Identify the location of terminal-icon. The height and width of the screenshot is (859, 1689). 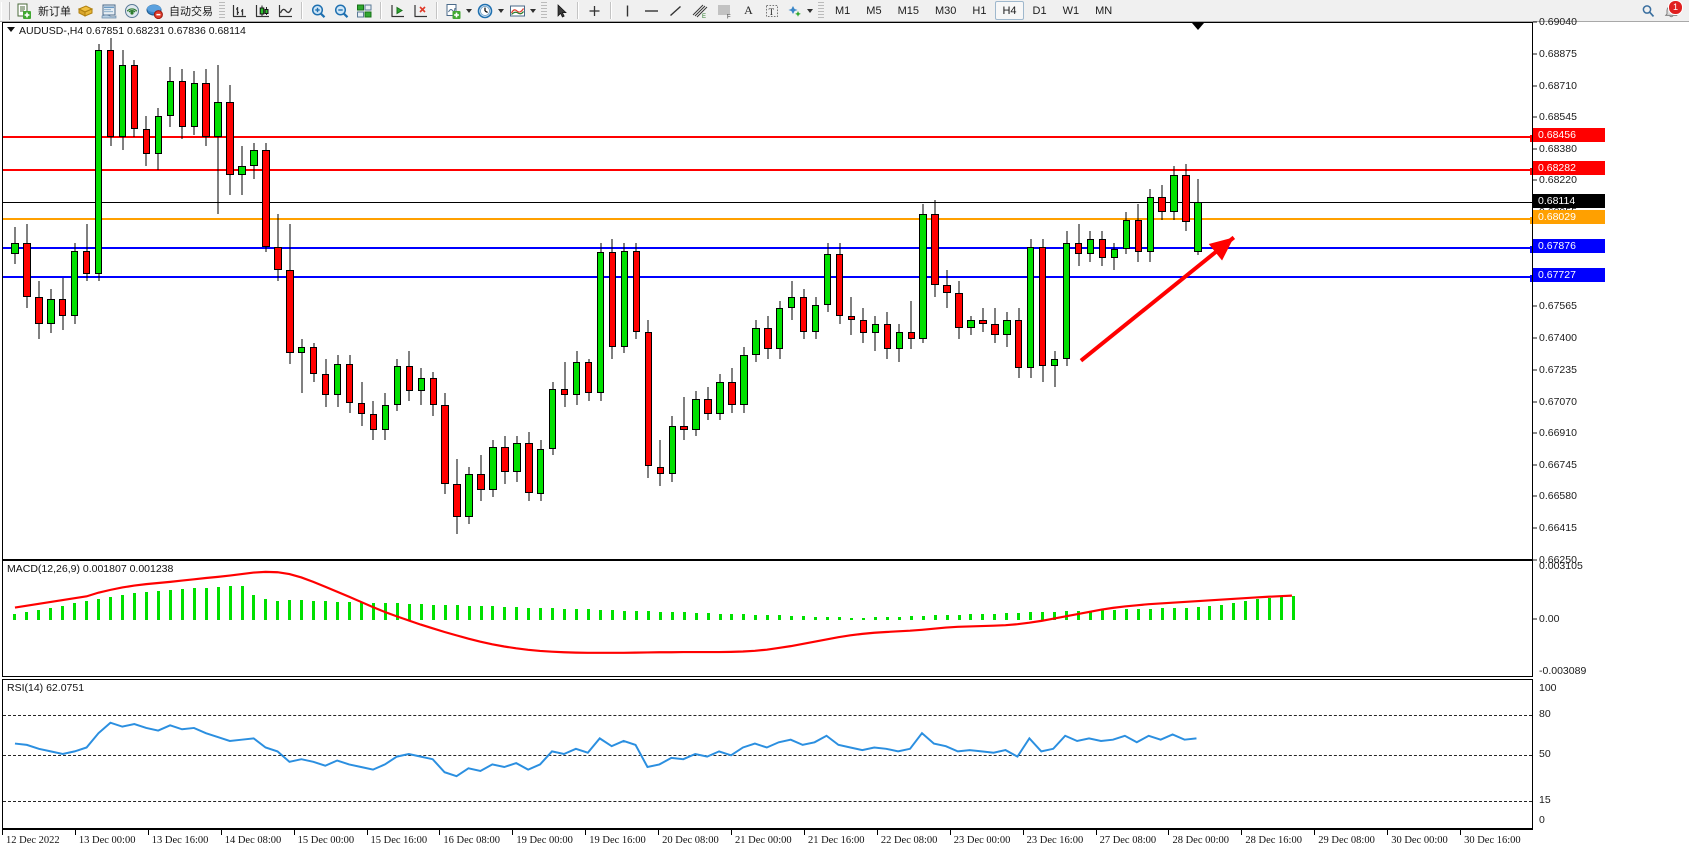
(108, 11).